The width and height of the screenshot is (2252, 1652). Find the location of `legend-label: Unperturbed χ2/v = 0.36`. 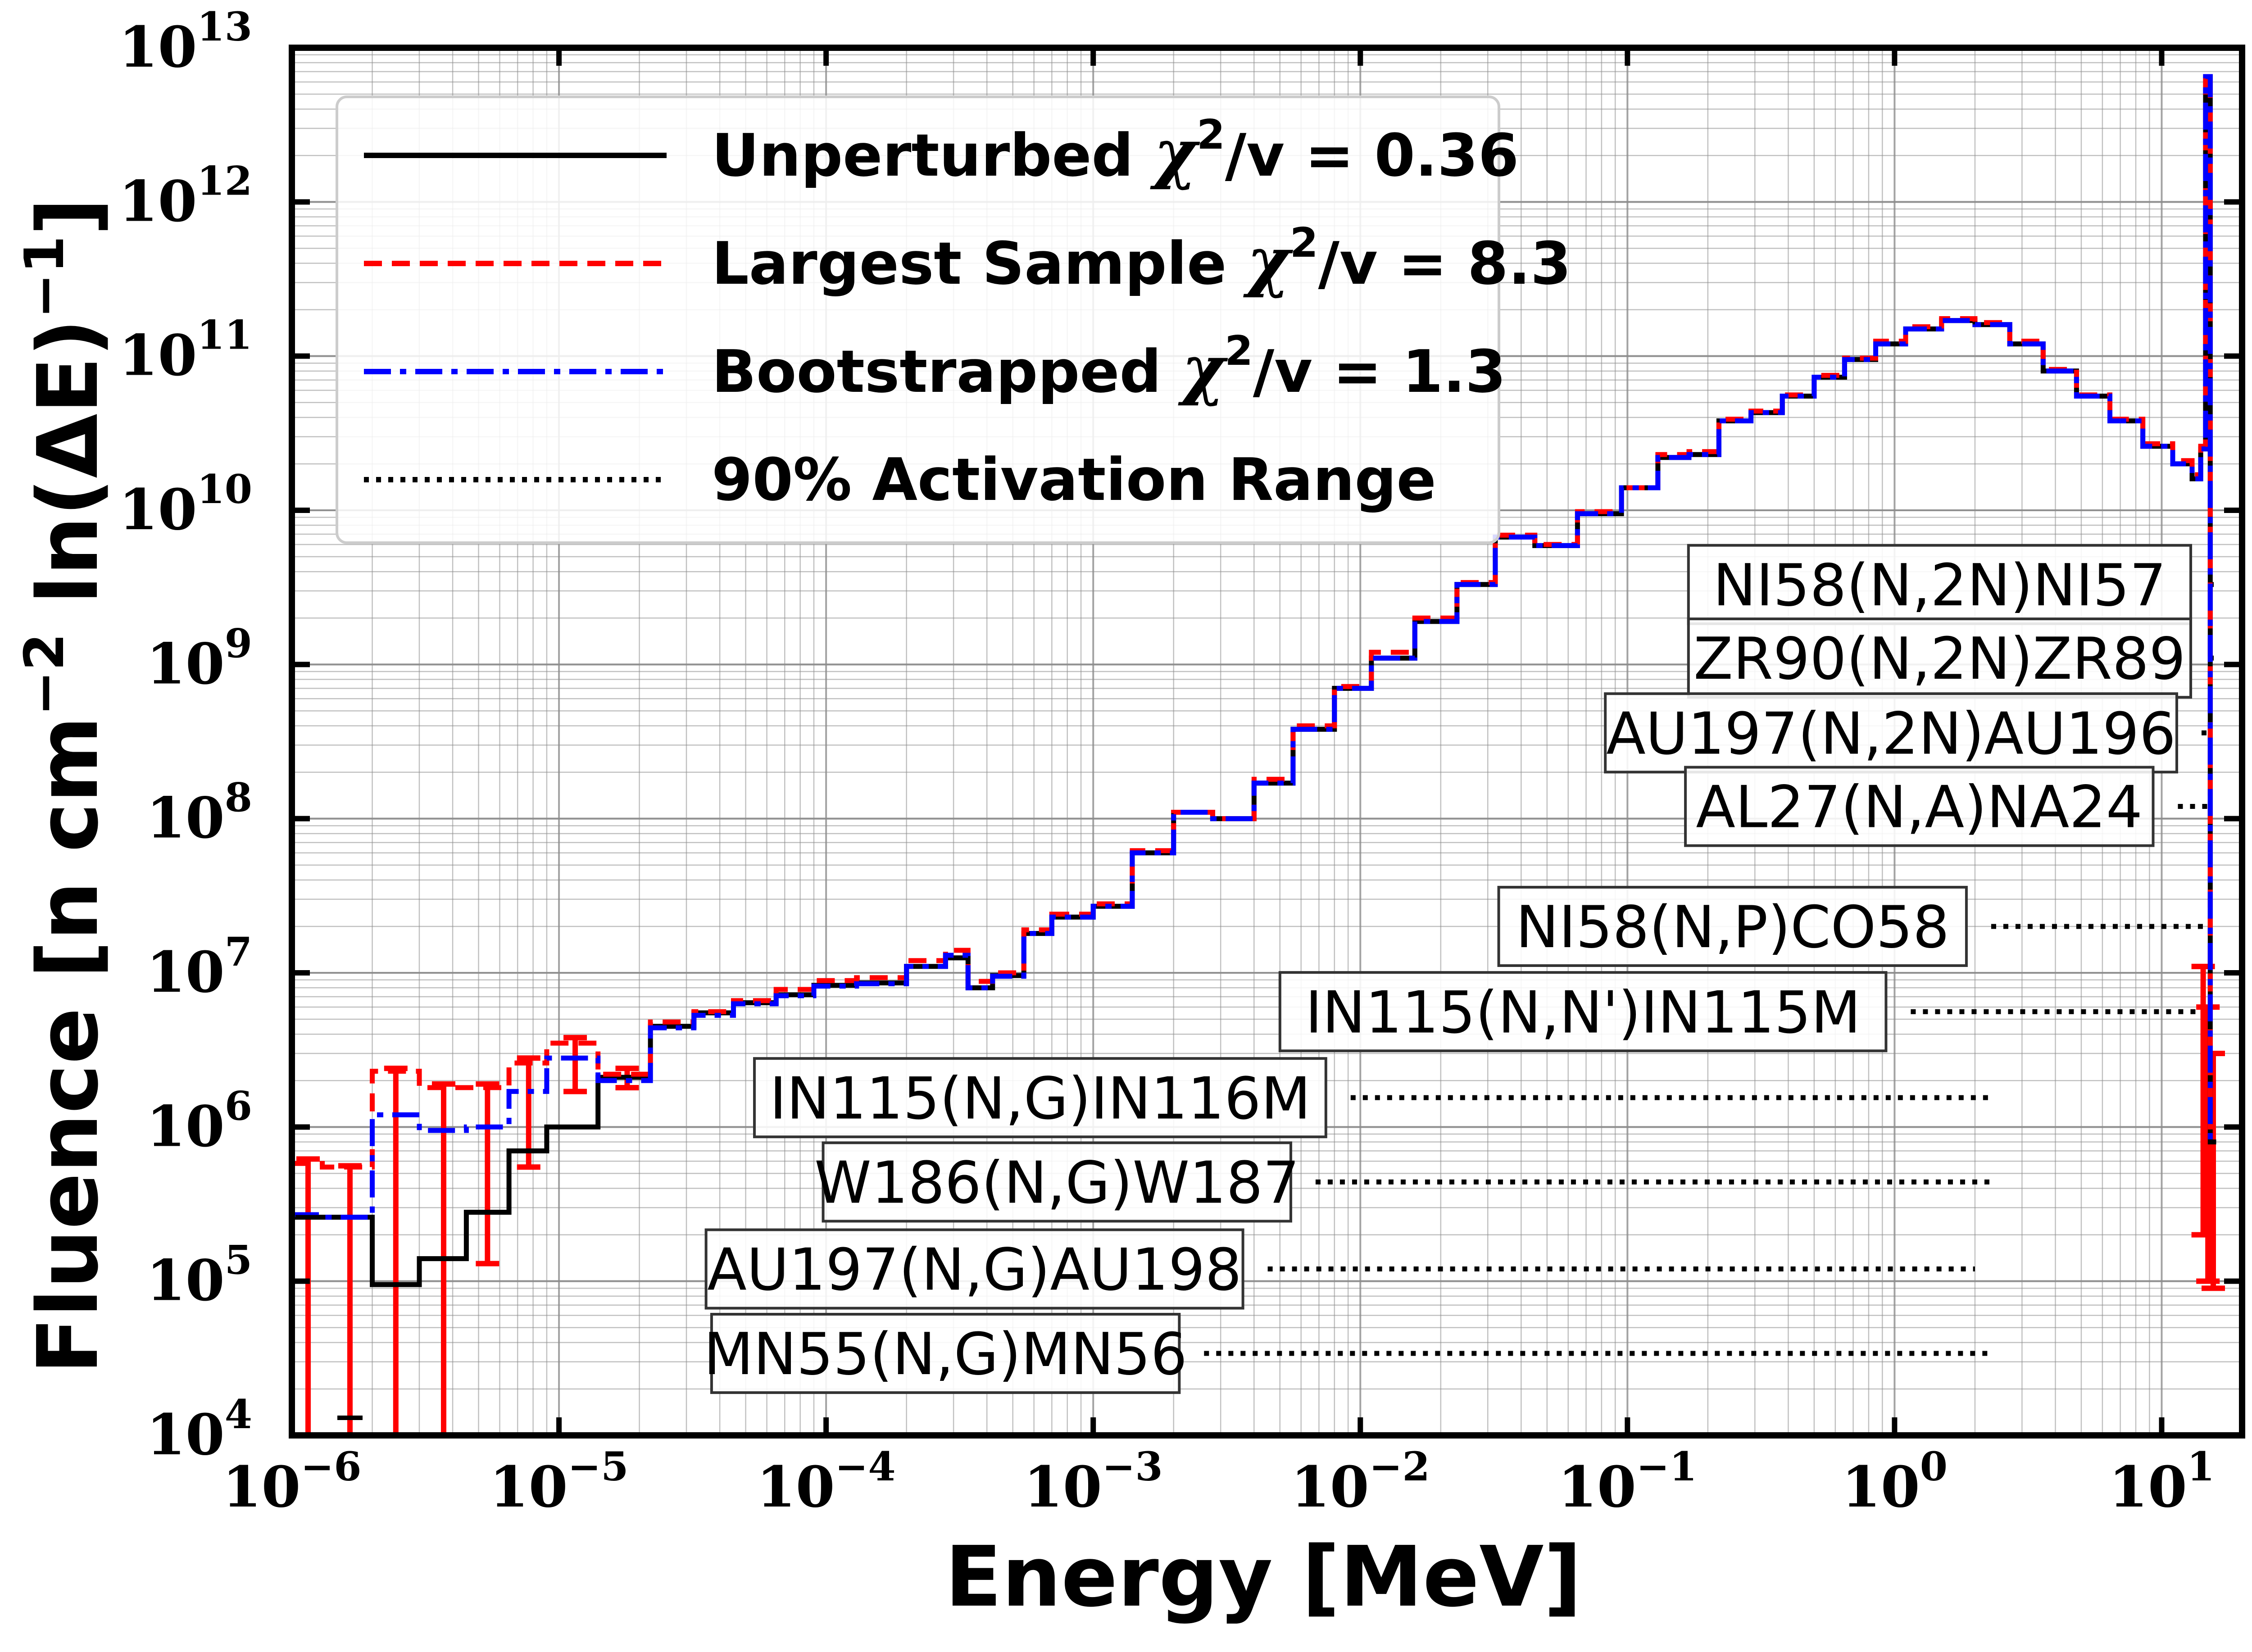

legend-label: Unperturbed χ2/v = 0.36 is located at coordinates (1115, 151).